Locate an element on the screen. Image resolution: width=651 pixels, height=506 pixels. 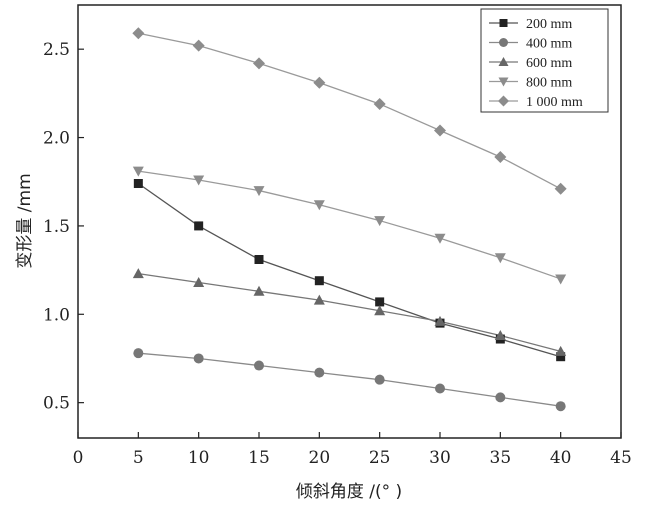
x-tick-label: 0 is located at coordinates (78, 458).